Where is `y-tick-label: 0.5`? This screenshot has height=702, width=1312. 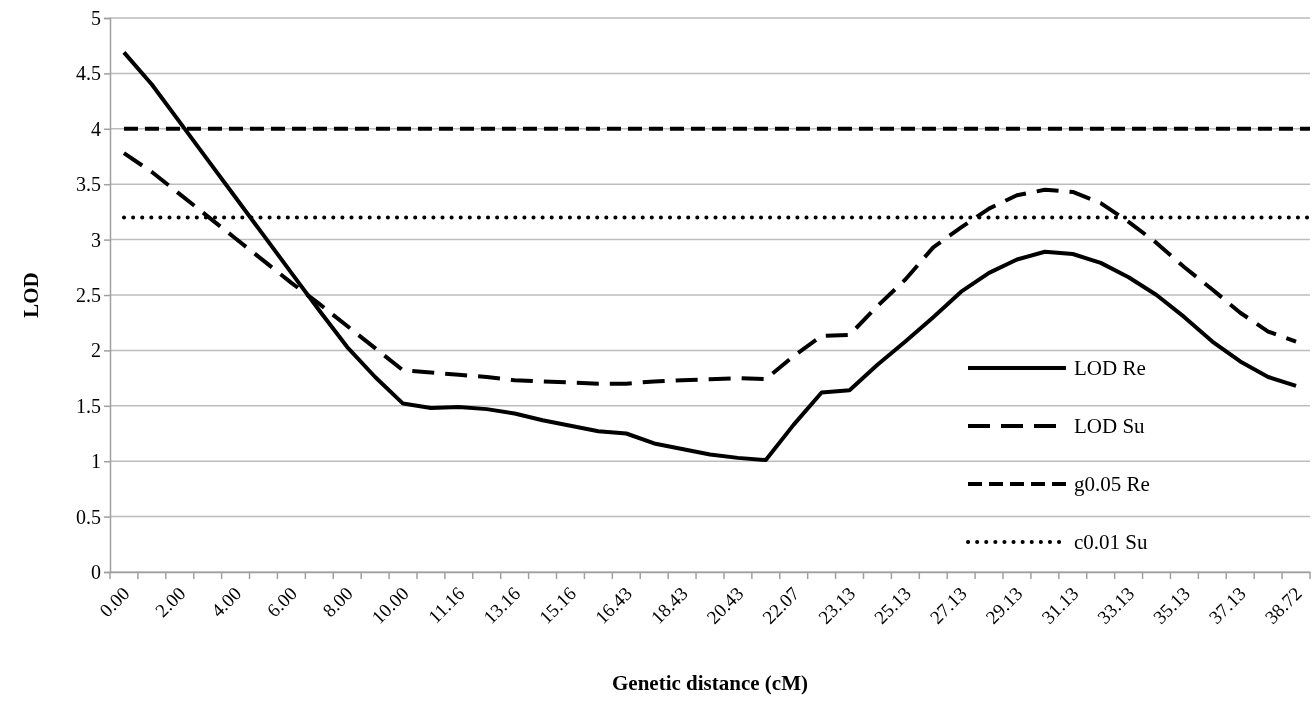
y-tick-label: 0.5 is located at coordinates (88, 516).